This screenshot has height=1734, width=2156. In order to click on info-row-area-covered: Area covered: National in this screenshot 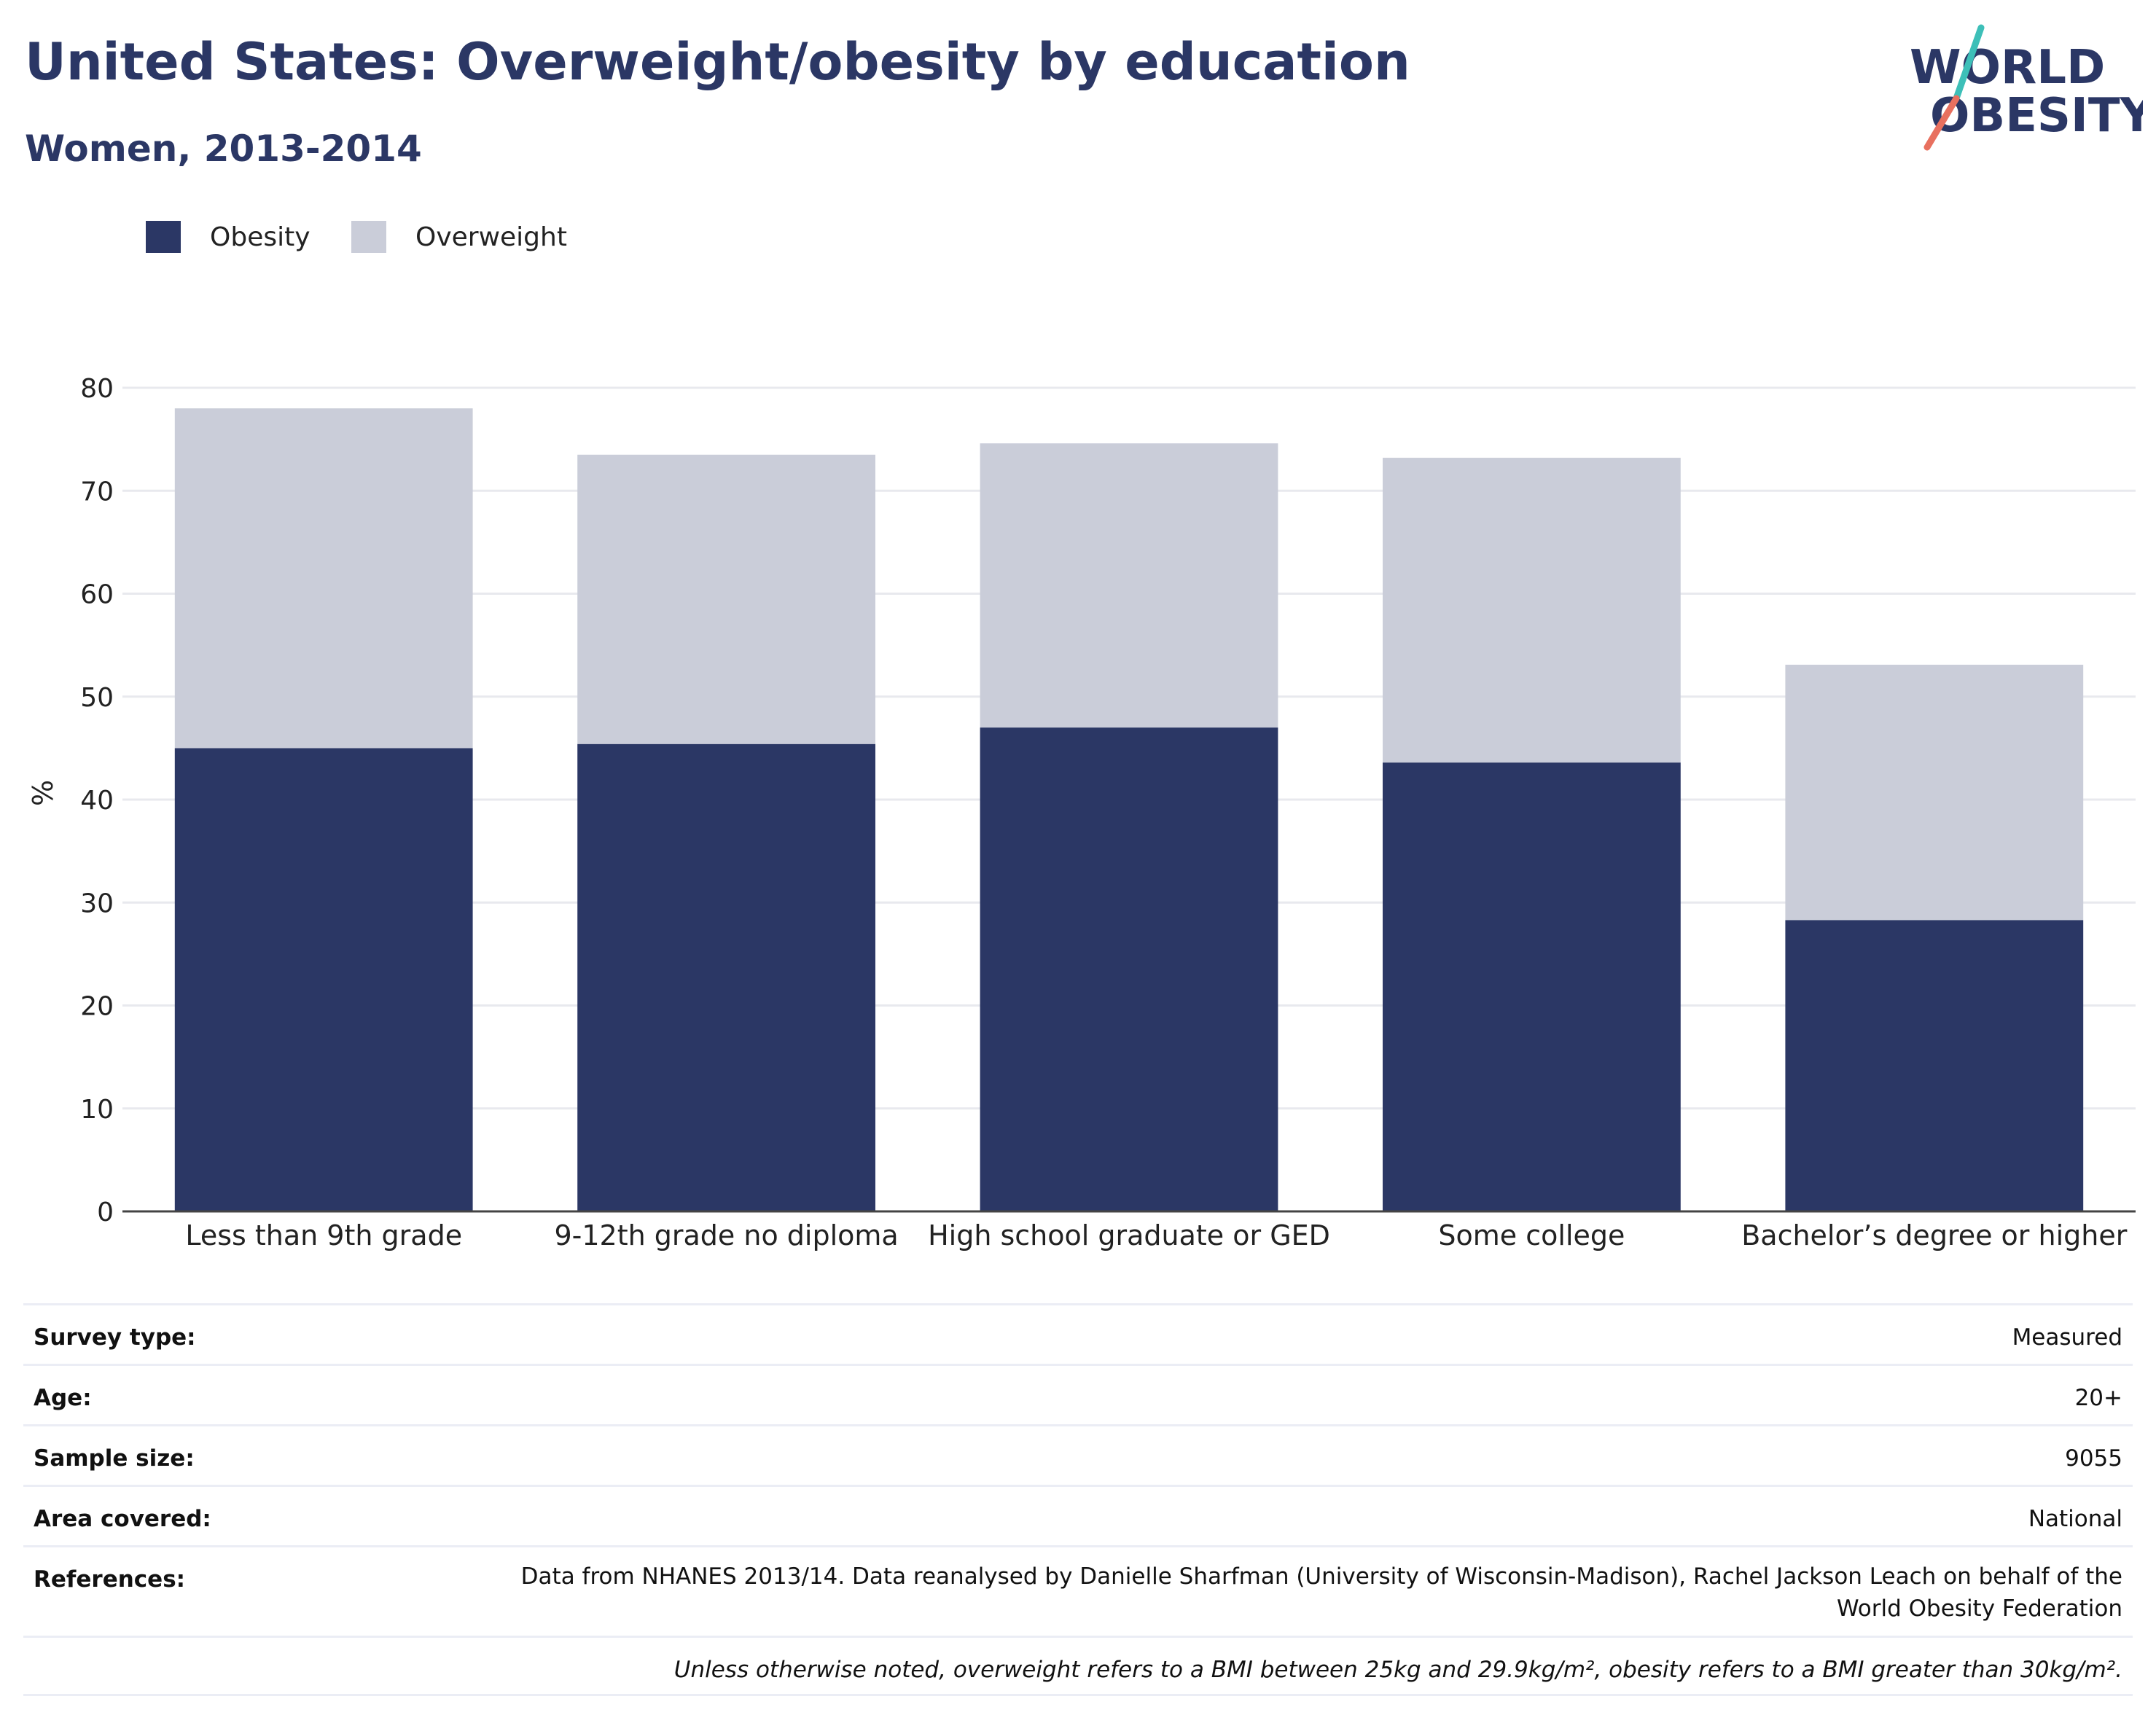, I will do `click(1078, 1515)`.